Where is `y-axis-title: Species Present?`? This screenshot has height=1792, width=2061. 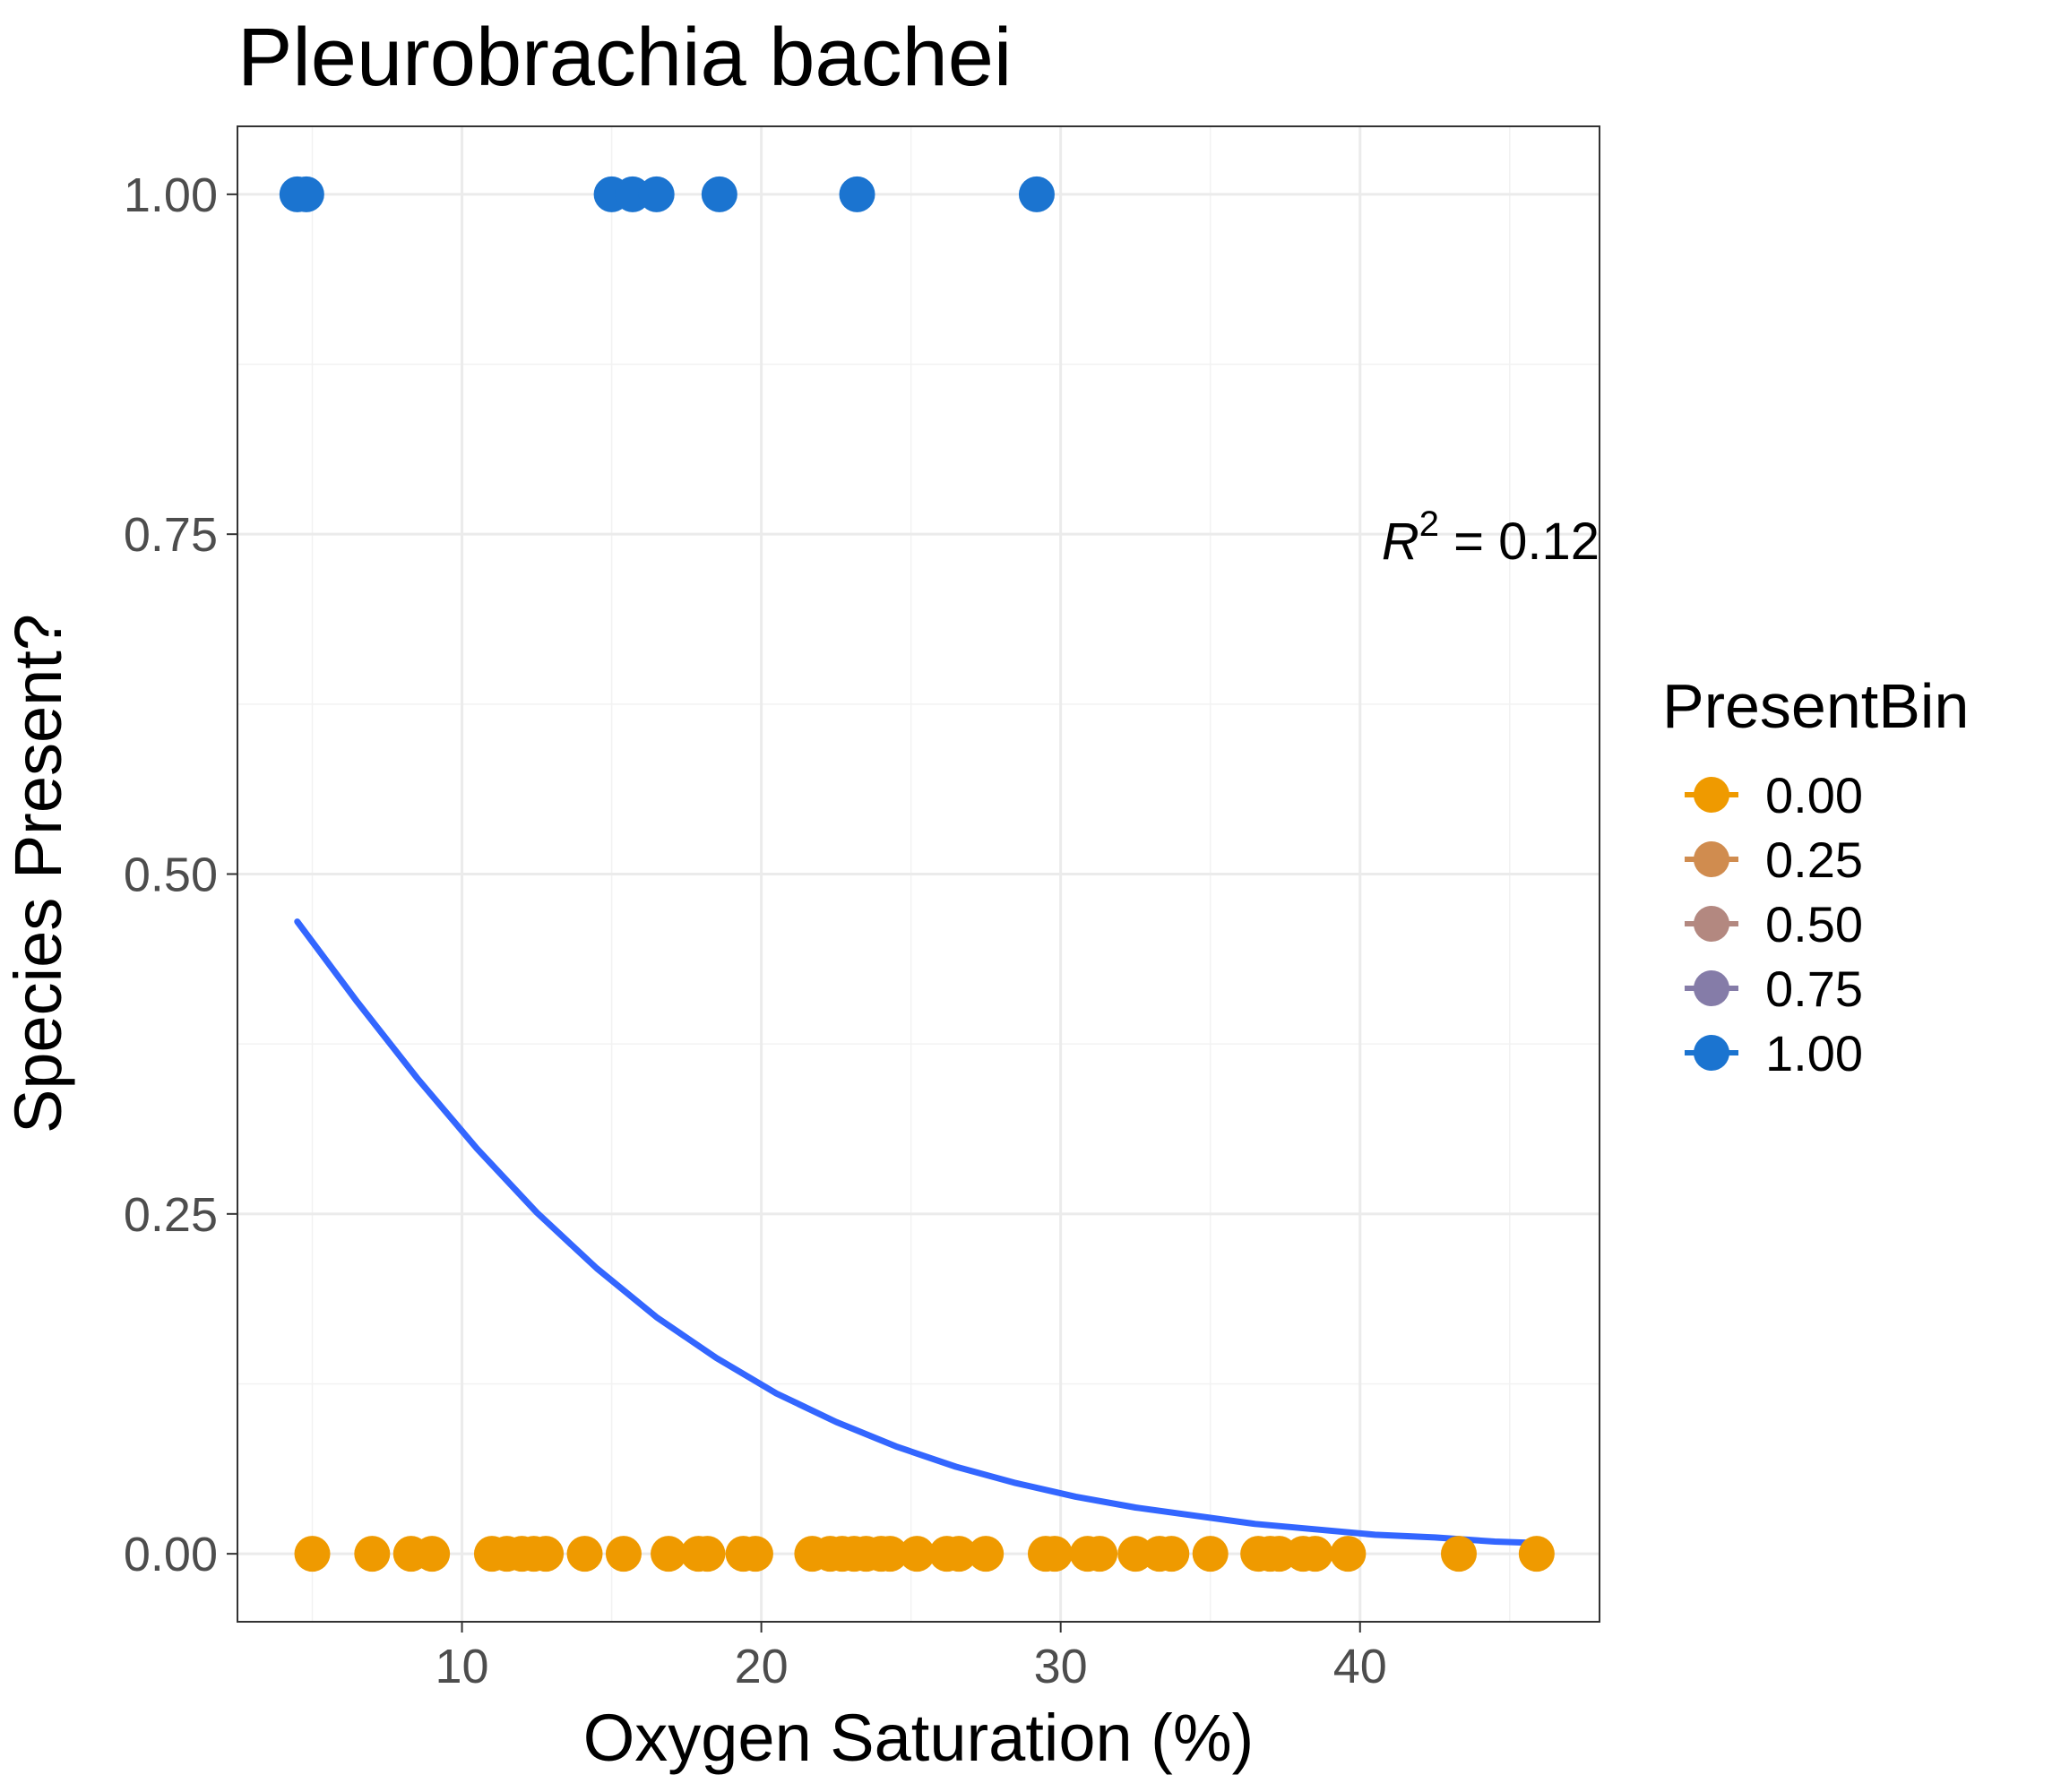
y-axis-title: Species Present? is located at coordinates (38, 873).